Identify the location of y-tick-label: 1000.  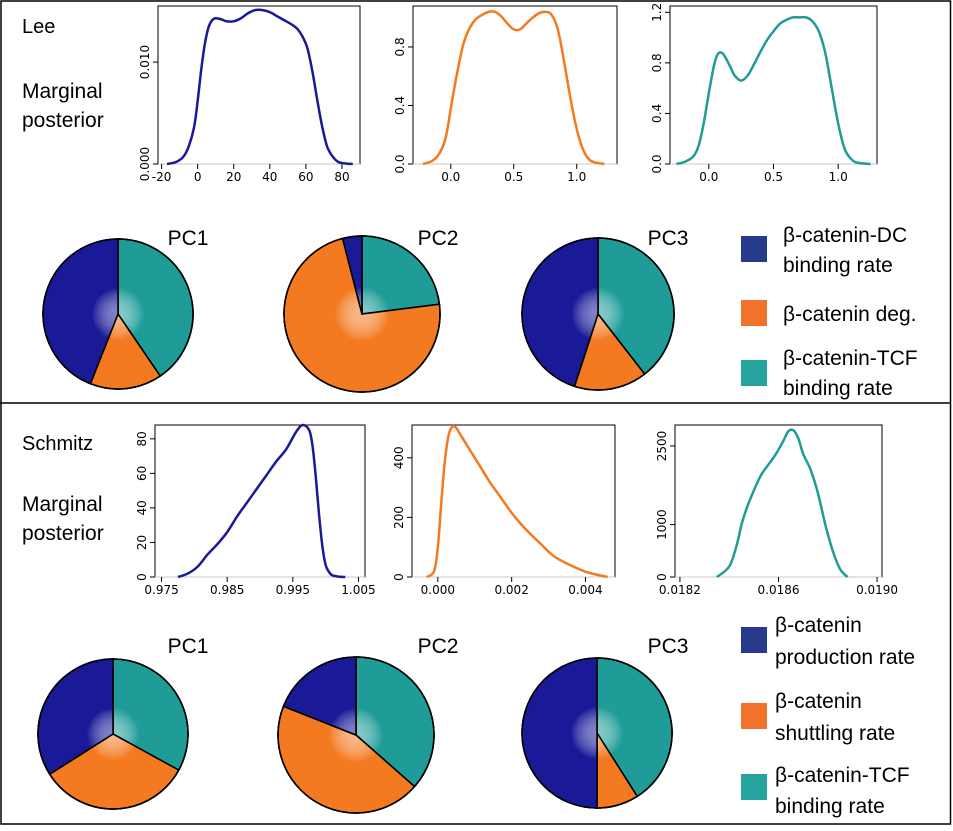
(662, 524).